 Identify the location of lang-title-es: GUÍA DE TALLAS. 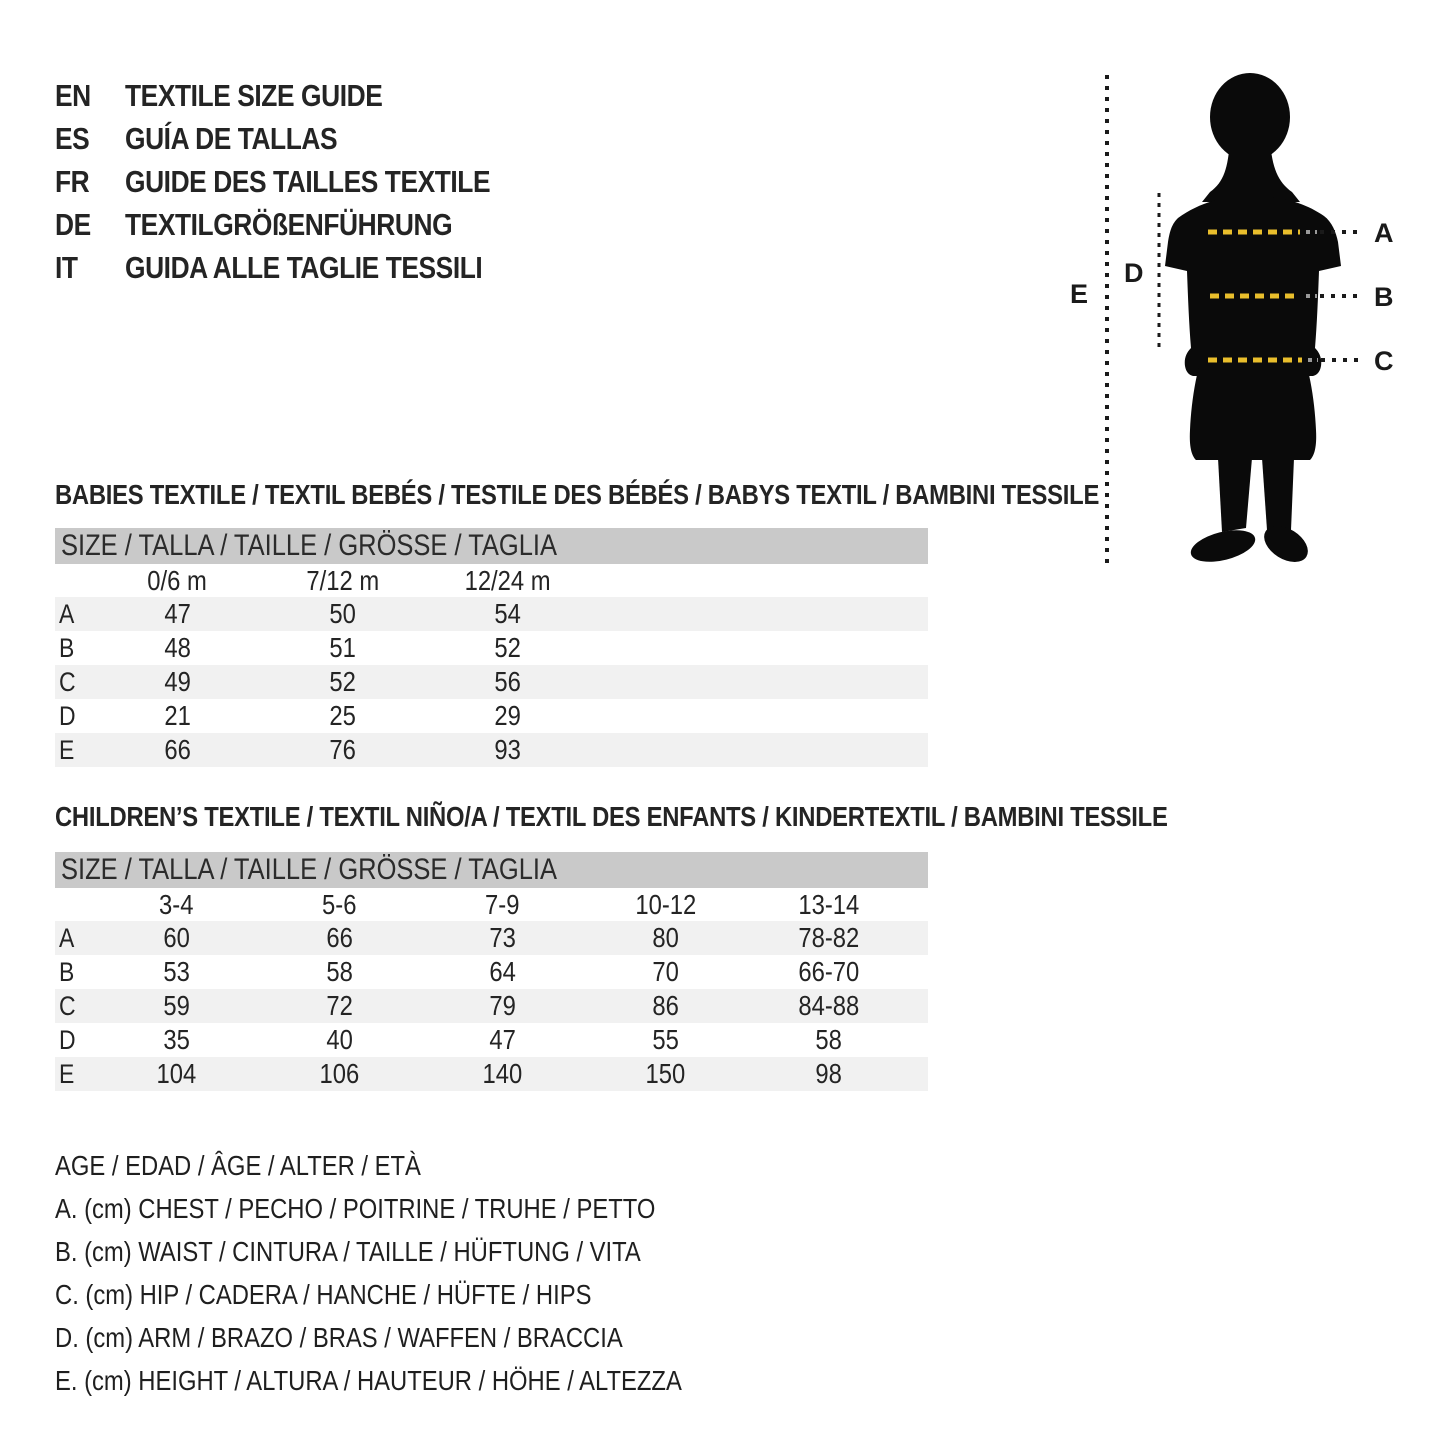
(231, 138).